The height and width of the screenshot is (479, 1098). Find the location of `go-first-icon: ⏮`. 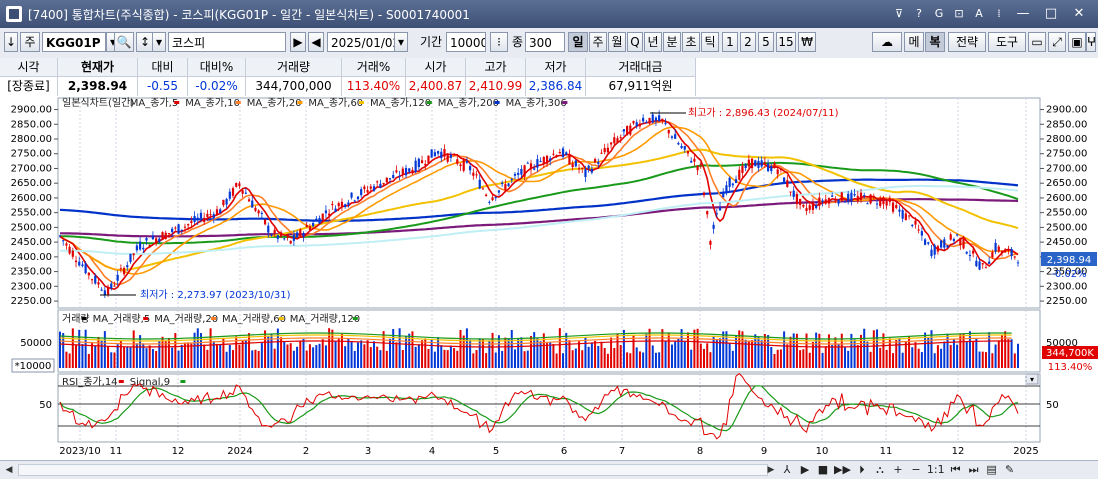

go-first-icon: ⏮ is located at coordinates (955, 469).